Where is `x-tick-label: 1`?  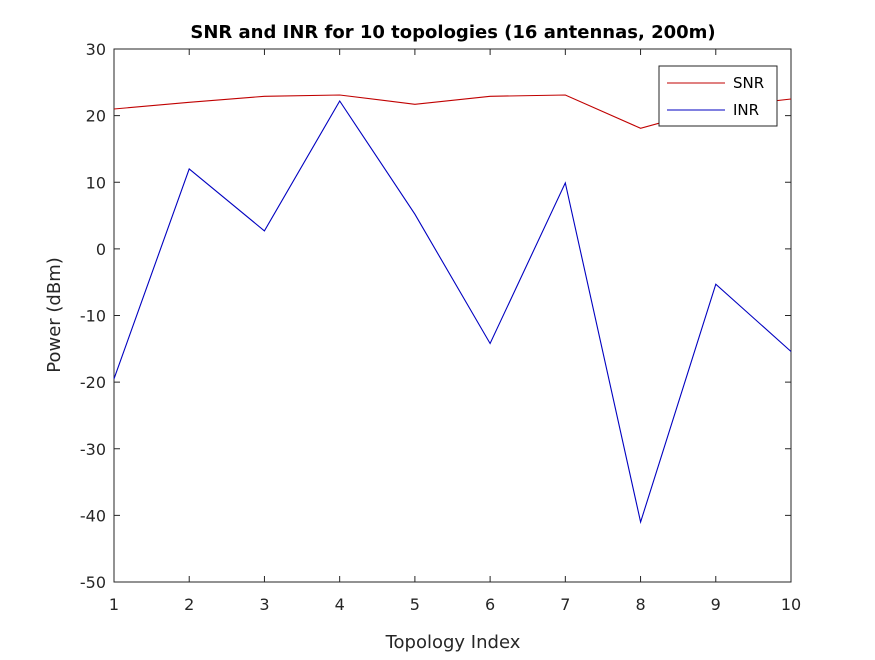 x-tick-label: 1 is located at coordinates (114, 604).